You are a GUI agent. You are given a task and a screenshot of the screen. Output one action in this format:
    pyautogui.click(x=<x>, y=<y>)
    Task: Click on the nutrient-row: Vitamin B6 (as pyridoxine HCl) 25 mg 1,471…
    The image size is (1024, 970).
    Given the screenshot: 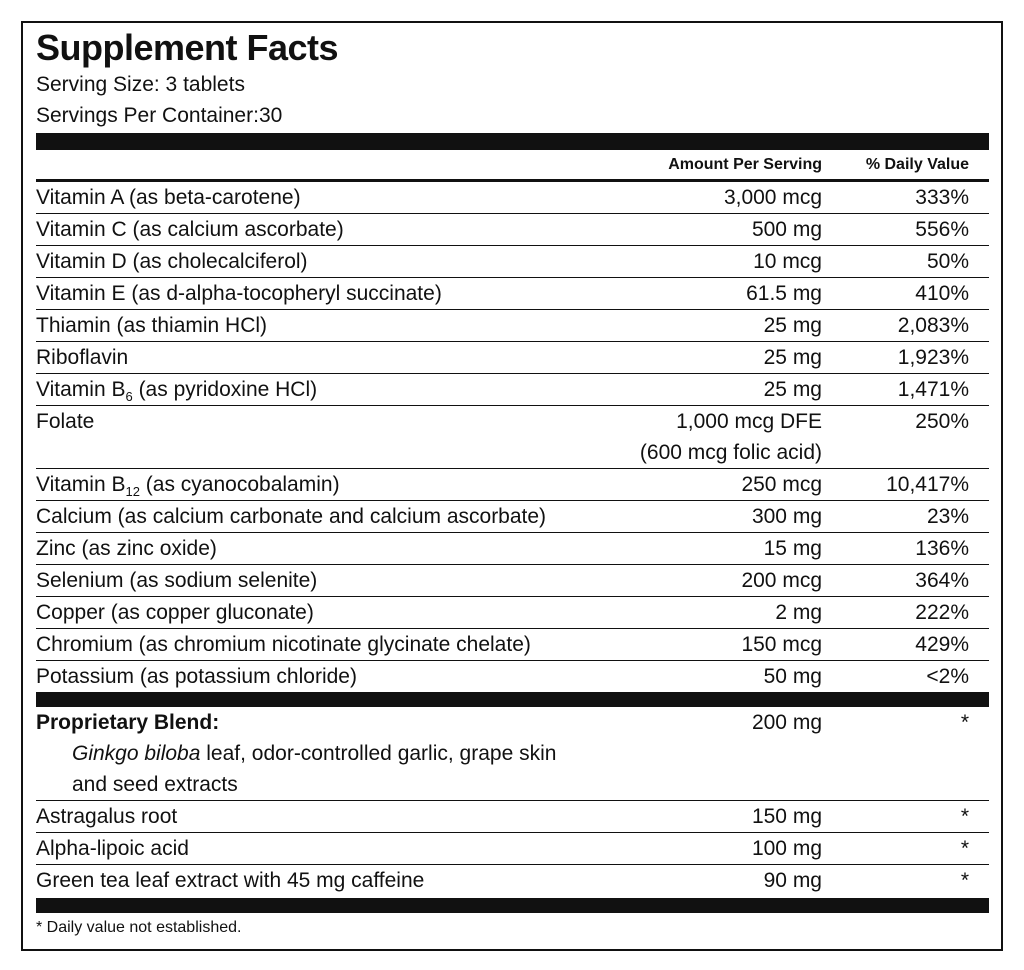 What is the action you would take?
    pyautogui.click(x=512, y=390)
    